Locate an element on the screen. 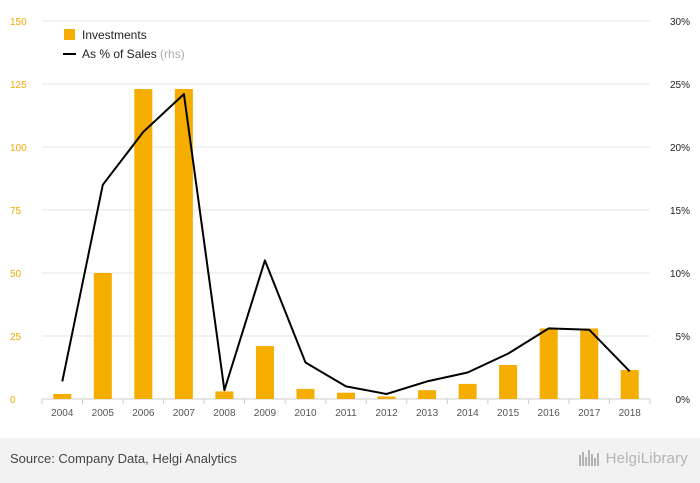 This screenshot has width=700, height=483. x-tick-label: 2008 is located at coordinates (224, 413).